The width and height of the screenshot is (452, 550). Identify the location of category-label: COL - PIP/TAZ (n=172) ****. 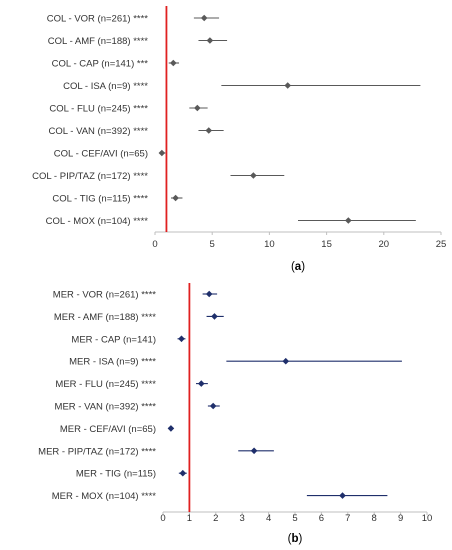
(90, 176).